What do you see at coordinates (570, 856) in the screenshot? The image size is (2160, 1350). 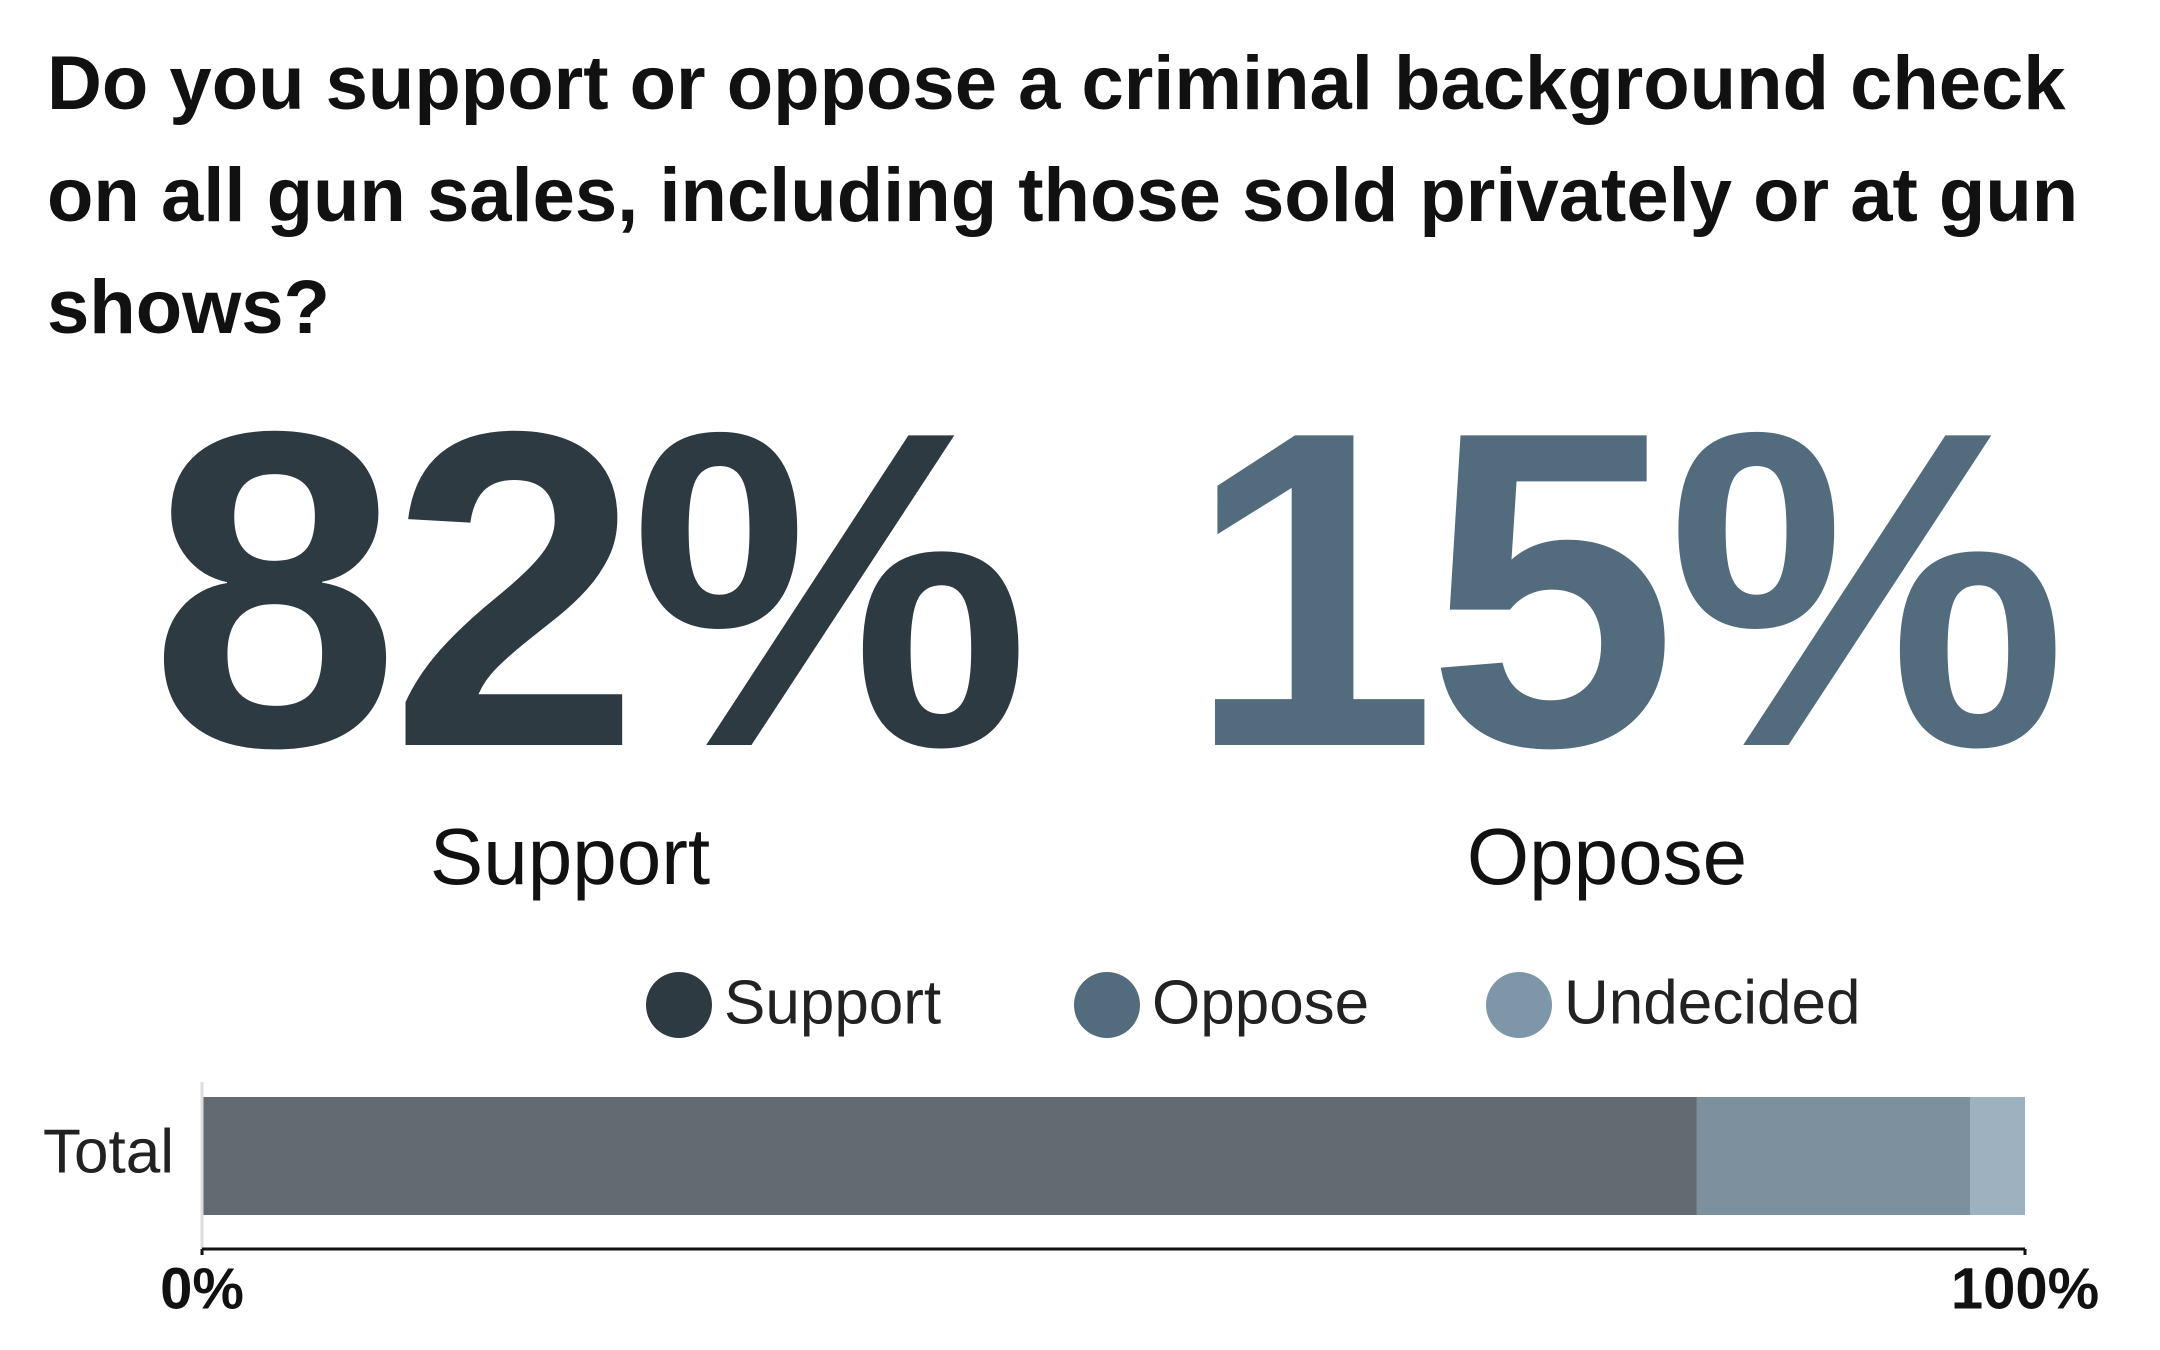 I see `headline-label: Support` at bounding box center [570, 856].